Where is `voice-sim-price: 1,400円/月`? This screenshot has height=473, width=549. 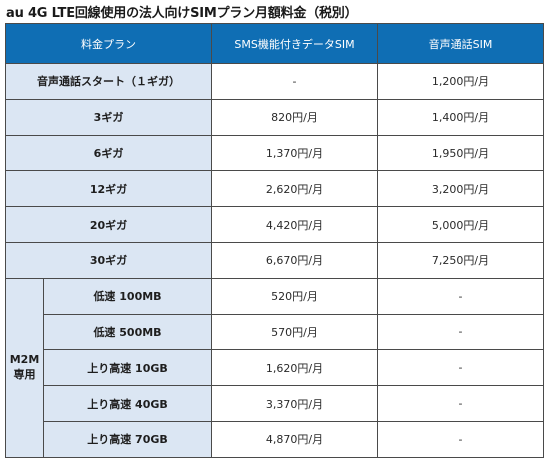
voice-sim-price: 1,400円/月 is located at coordinates (460, 117).